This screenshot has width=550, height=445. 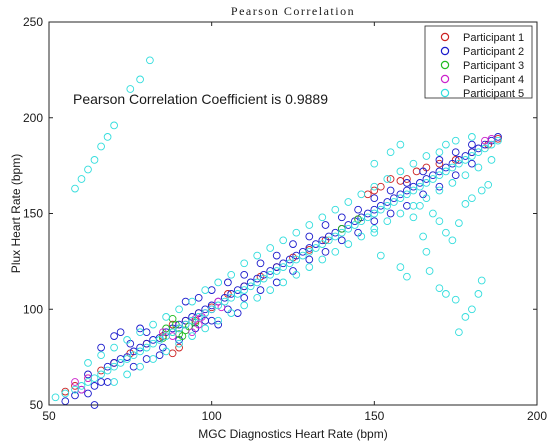 What do you see at coordinates (33, 22) in the screenshot?
I see `y-tick-label: 250` at bounding box center [33, 22].